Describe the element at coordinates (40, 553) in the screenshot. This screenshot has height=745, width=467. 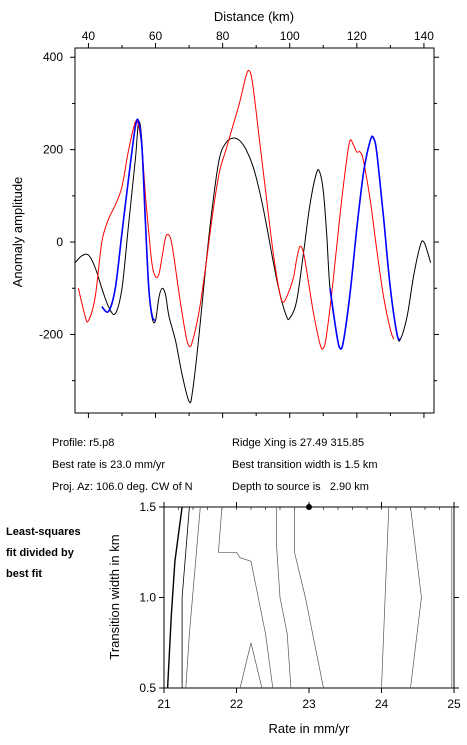
I see `fit-note-line-2: fit divided by` at that location.